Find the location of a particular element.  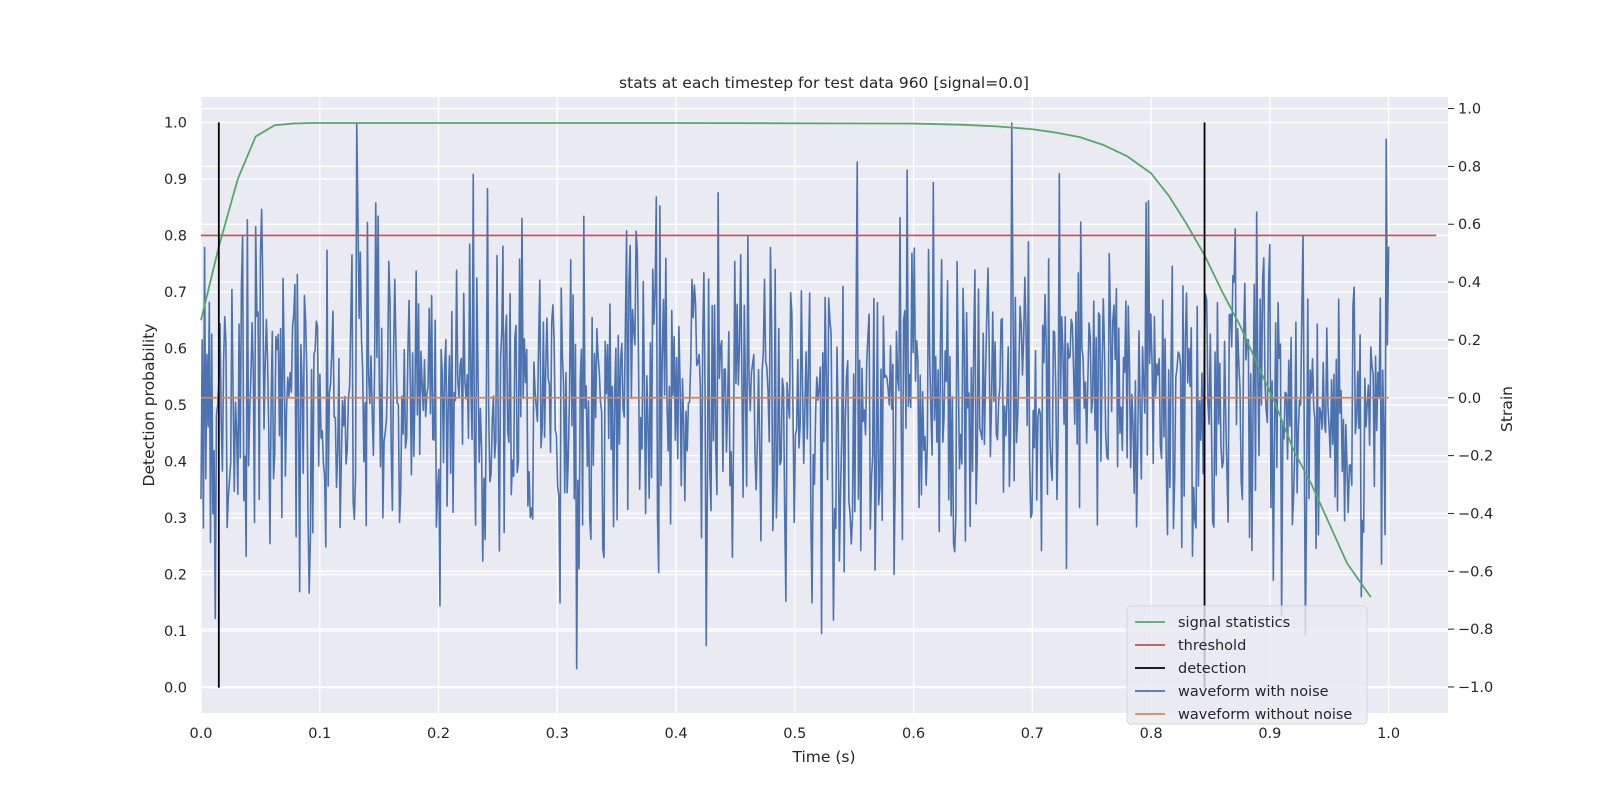

y-left-tick-label: 0.1 is located at coordinates (175, 632).